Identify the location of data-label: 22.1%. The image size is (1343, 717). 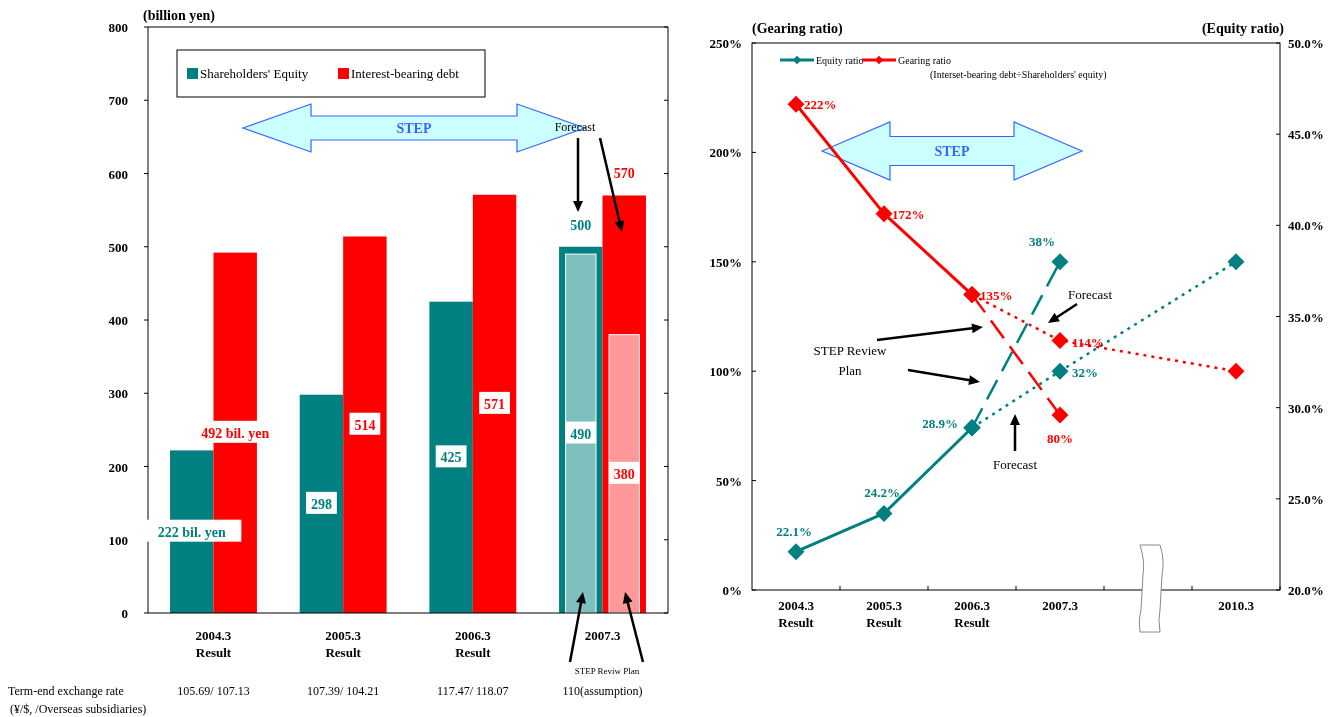
(794, 531).